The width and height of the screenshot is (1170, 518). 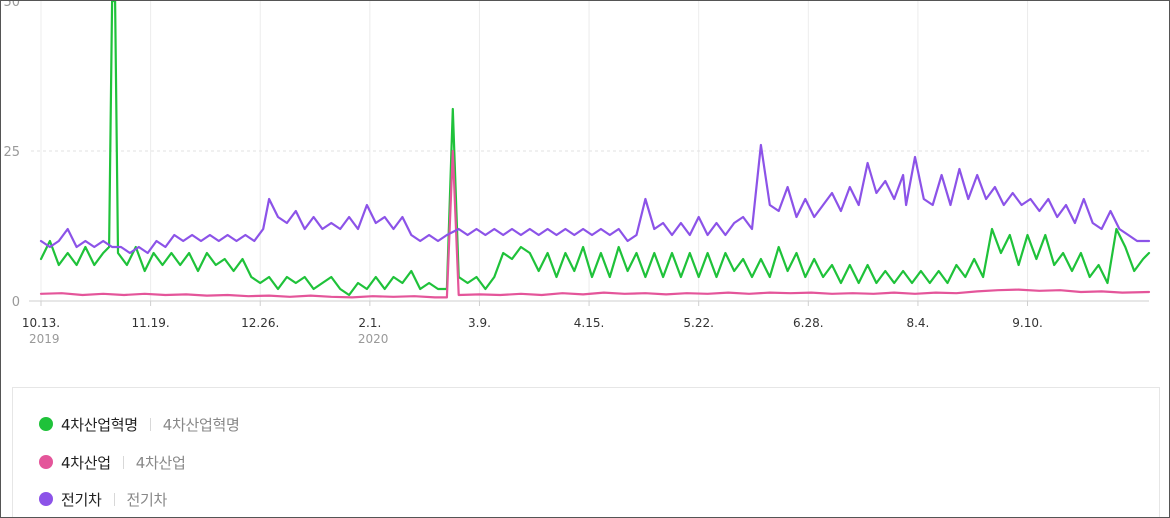 What do you see at coordinates (11, 5) in the screenshot?
I see `y-tick-label: 50` at bounding box center [11, 5].